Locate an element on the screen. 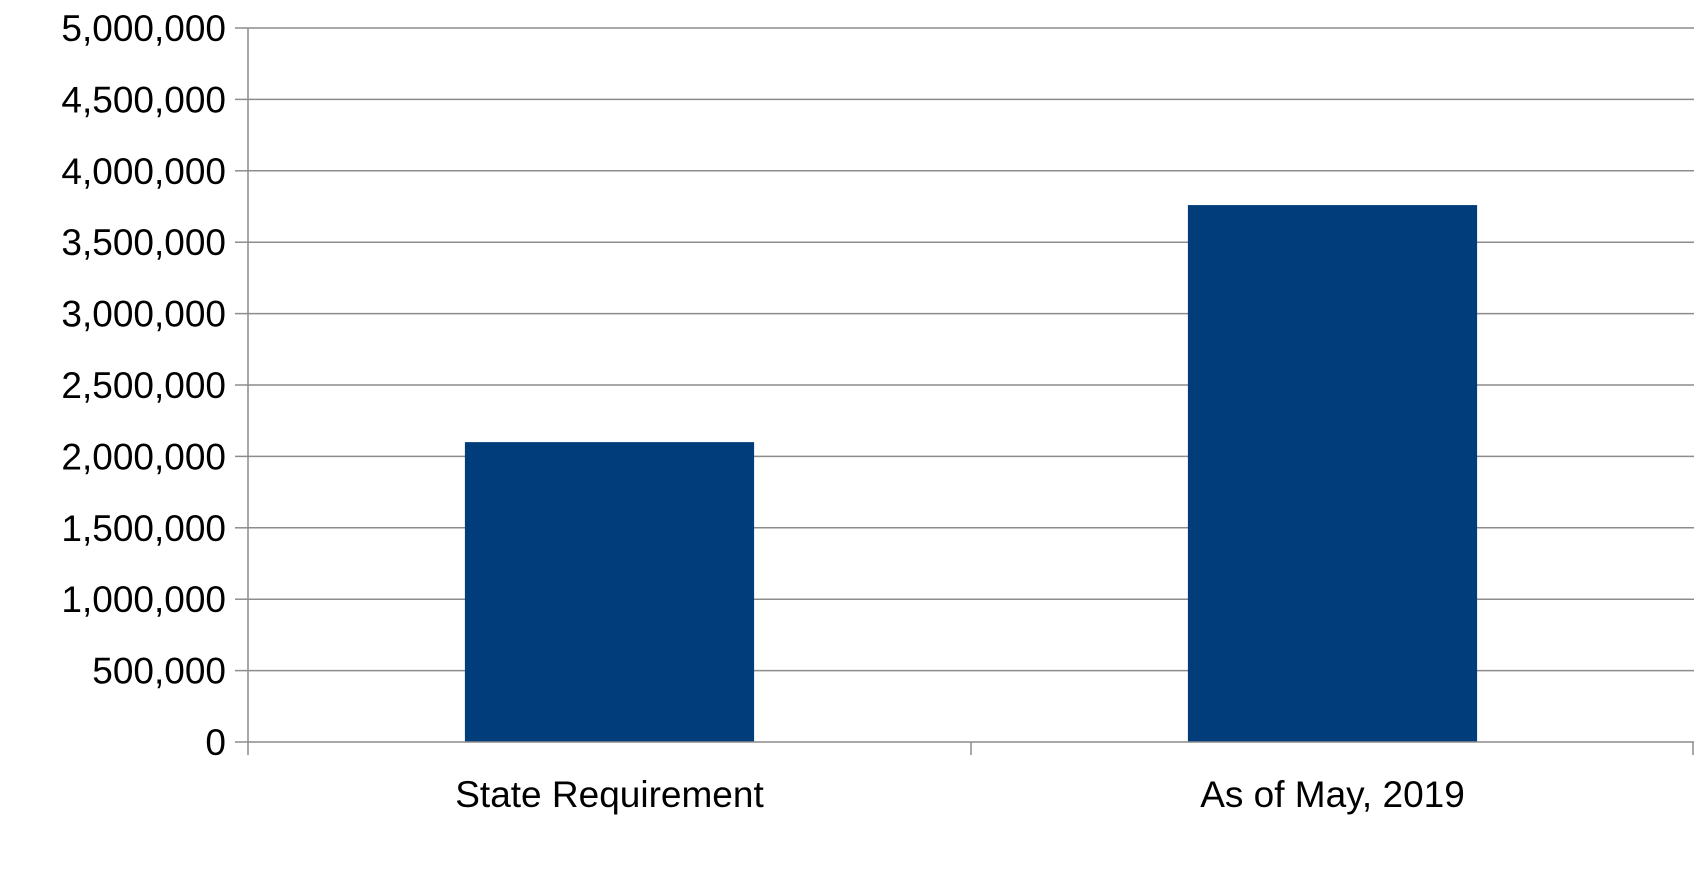 This screenshot has height=883, width=1694. y-tick-label: 4,500,000 is located at coordinates (143, 99).